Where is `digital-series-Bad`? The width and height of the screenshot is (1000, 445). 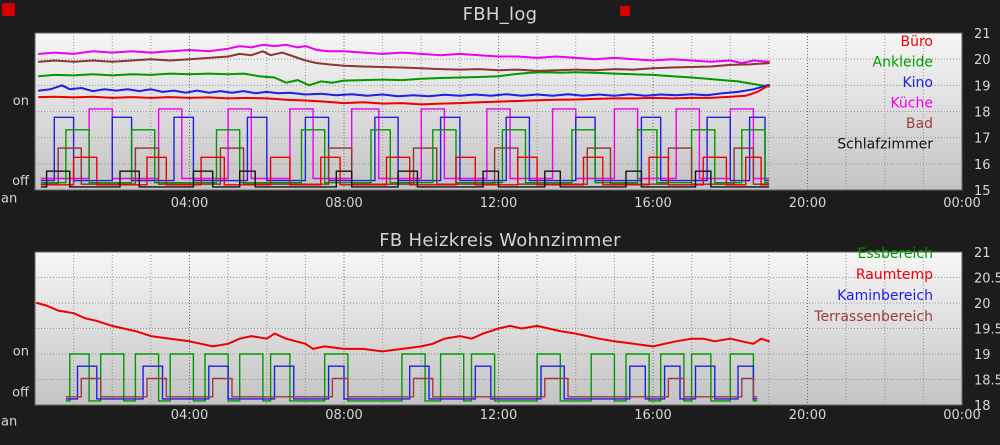
digital-series-Bad is located at coordinates (404, 166).